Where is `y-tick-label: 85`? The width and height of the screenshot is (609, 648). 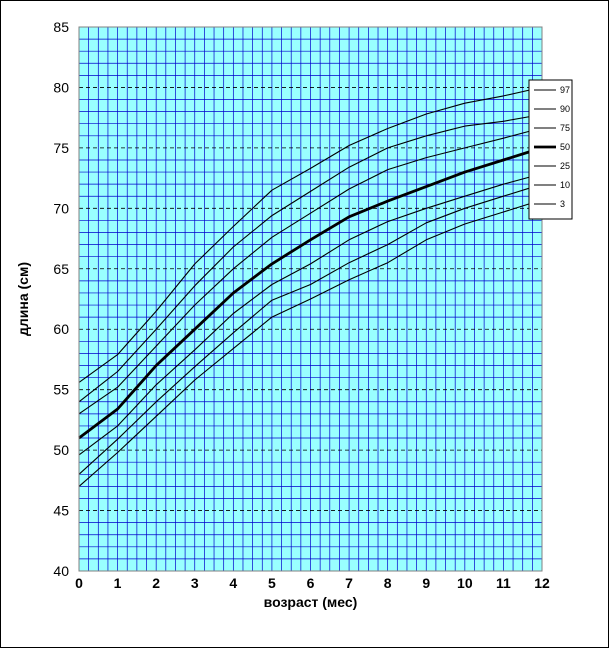
y-tick-label: 85 is located at coordinates (61, 27).